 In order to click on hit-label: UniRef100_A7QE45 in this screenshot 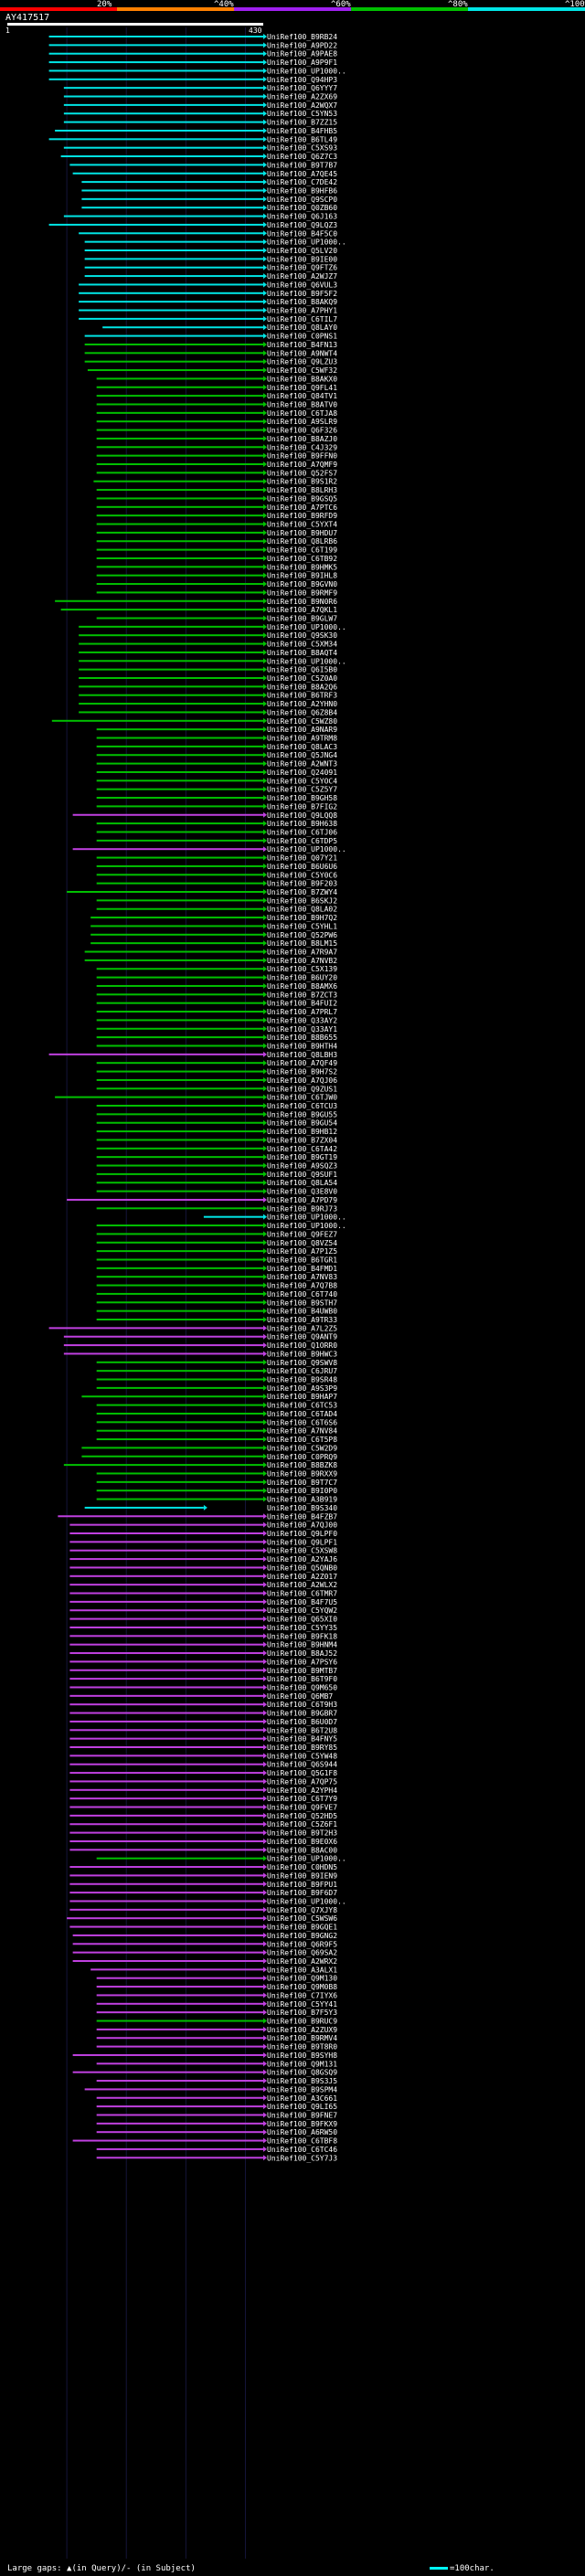, I will do `click(302, 174)`.